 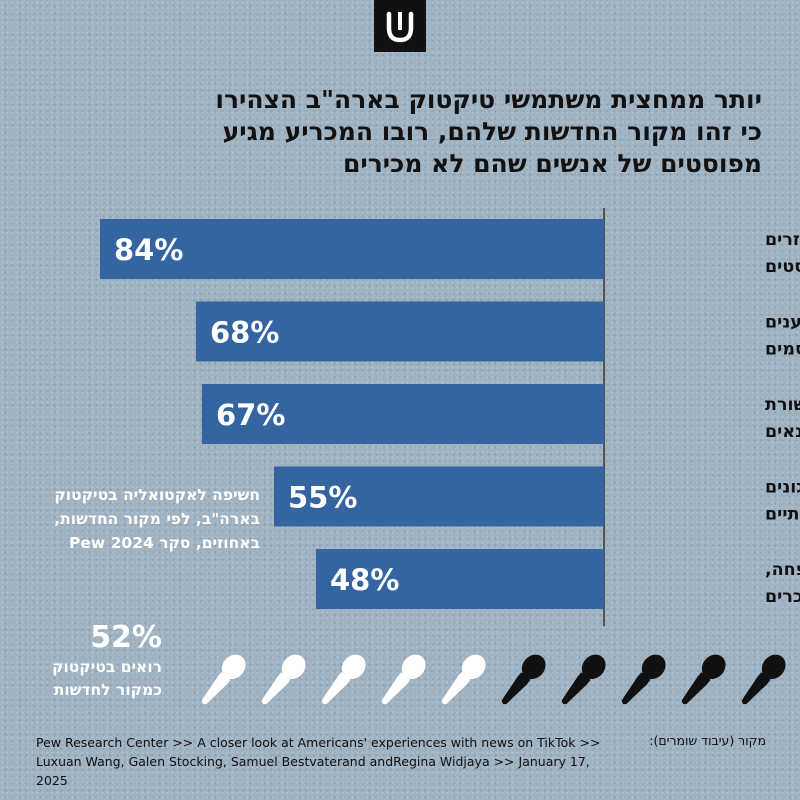 I want to click on share-value: 52%, so click(x=126, y=637).